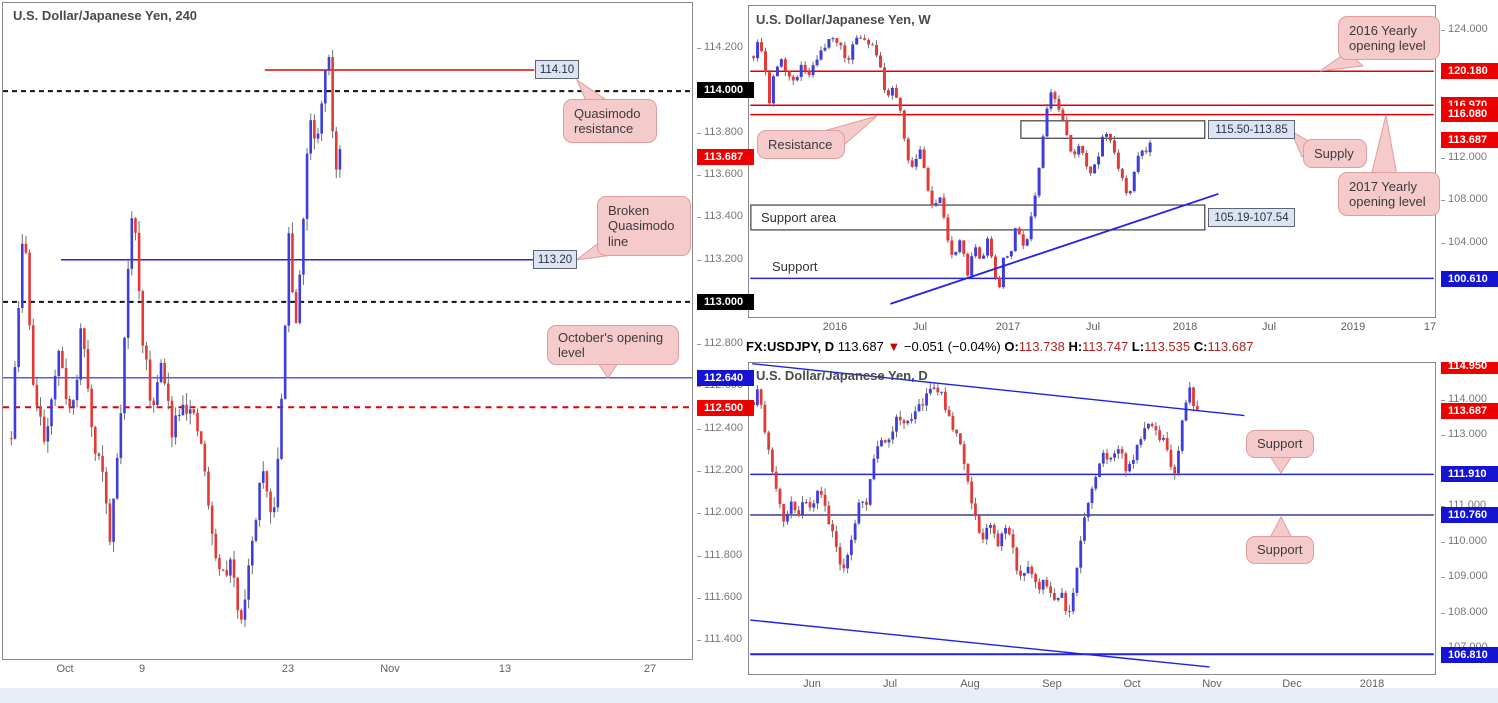  Describe the element at coordinates (723, 343) in the screenshot. I see `axis-tick-label: 112.800` at that location.